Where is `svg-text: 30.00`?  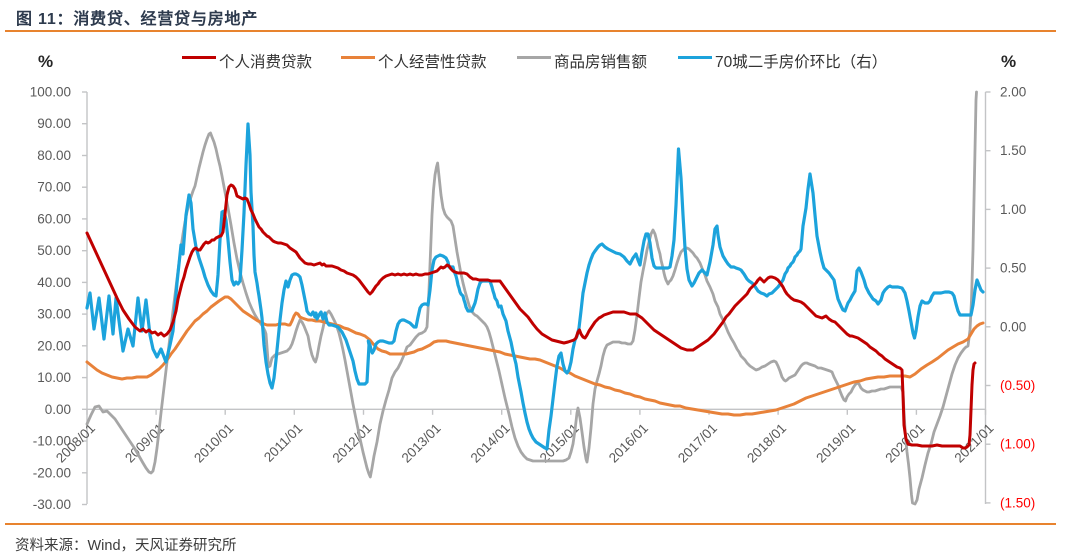
svg-text: 30.00 is located at coordinates (54, 314).